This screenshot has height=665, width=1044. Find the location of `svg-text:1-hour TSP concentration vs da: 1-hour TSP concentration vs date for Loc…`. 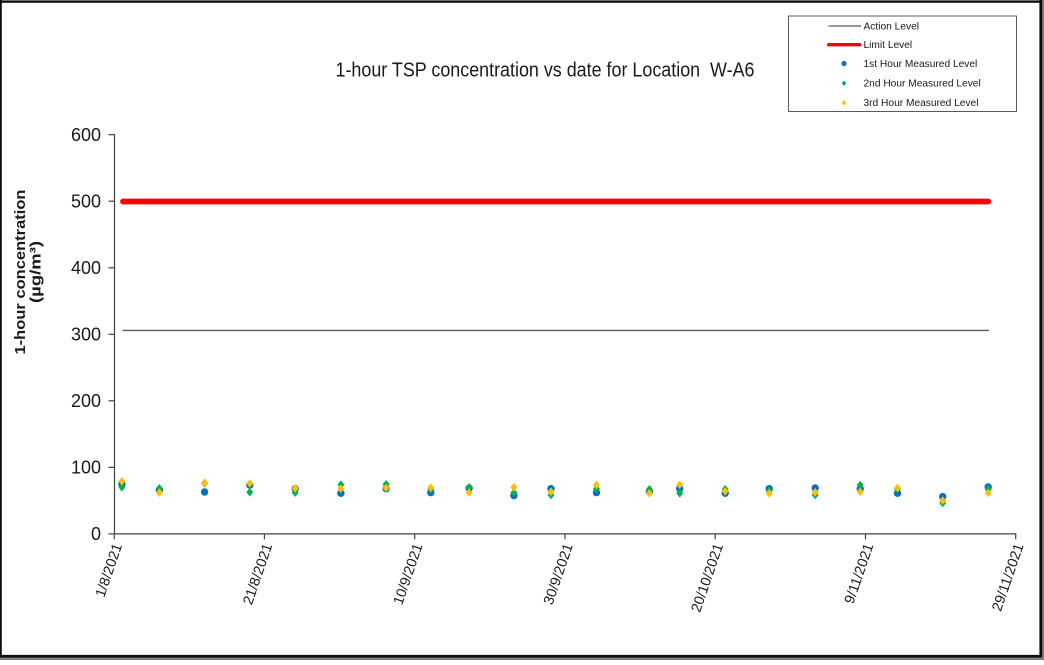

svg-text:1-hour TSP concentration vs da: 1-hour TSP concentration vs date for Loc… is located at coordinates (545, 71).